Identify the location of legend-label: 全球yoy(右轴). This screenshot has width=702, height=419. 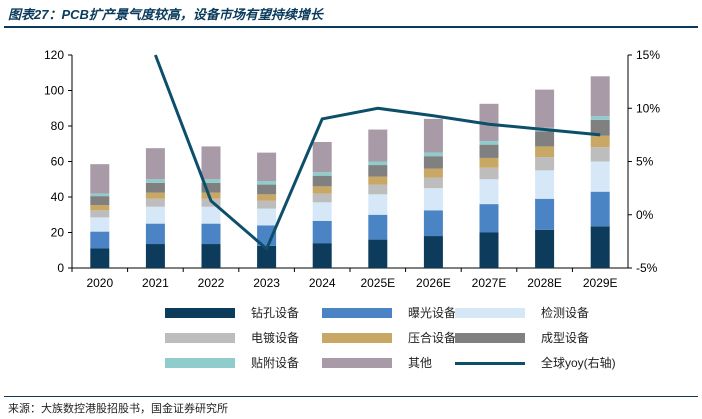
(578, 363).